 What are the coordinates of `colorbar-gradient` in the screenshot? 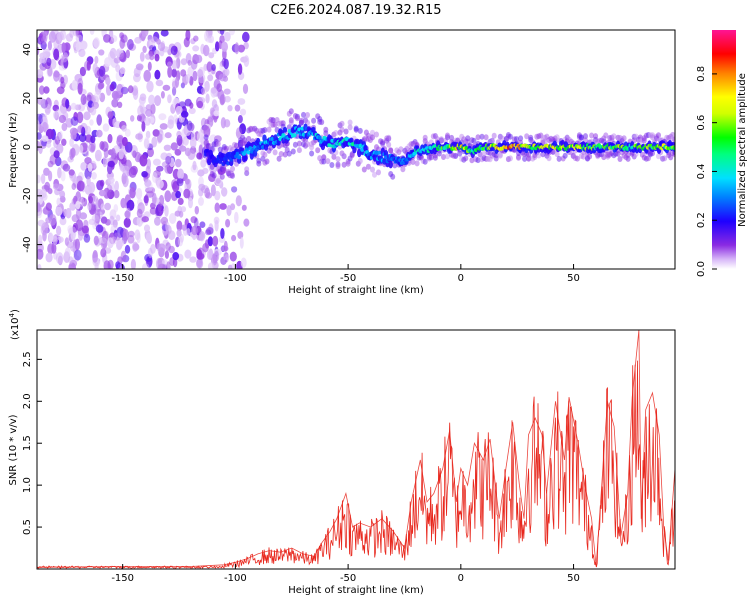 It's located at (724, 149).